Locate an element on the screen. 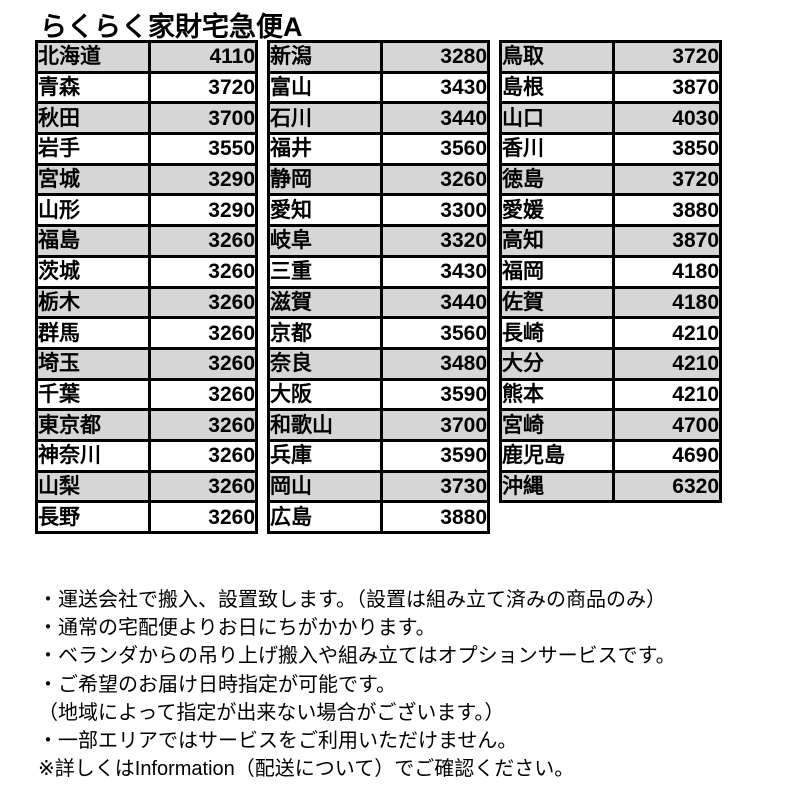  prefecture-cell: 香川 is located at coordinates (557, 149).